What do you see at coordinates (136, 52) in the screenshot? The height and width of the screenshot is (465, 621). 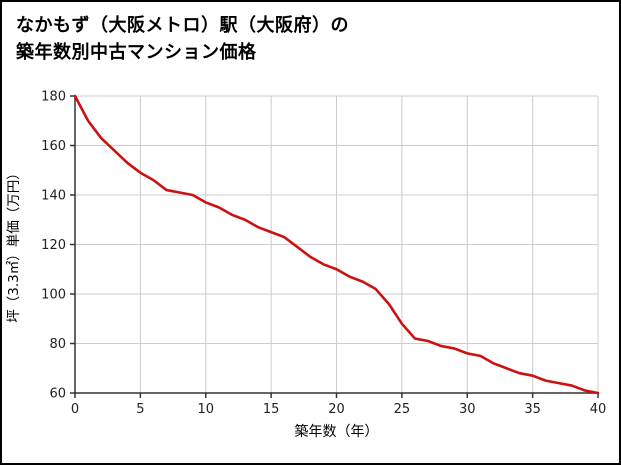 I see `chart-title-line2: 築年数別中古マンション価格` at bounding box center [136, 52].